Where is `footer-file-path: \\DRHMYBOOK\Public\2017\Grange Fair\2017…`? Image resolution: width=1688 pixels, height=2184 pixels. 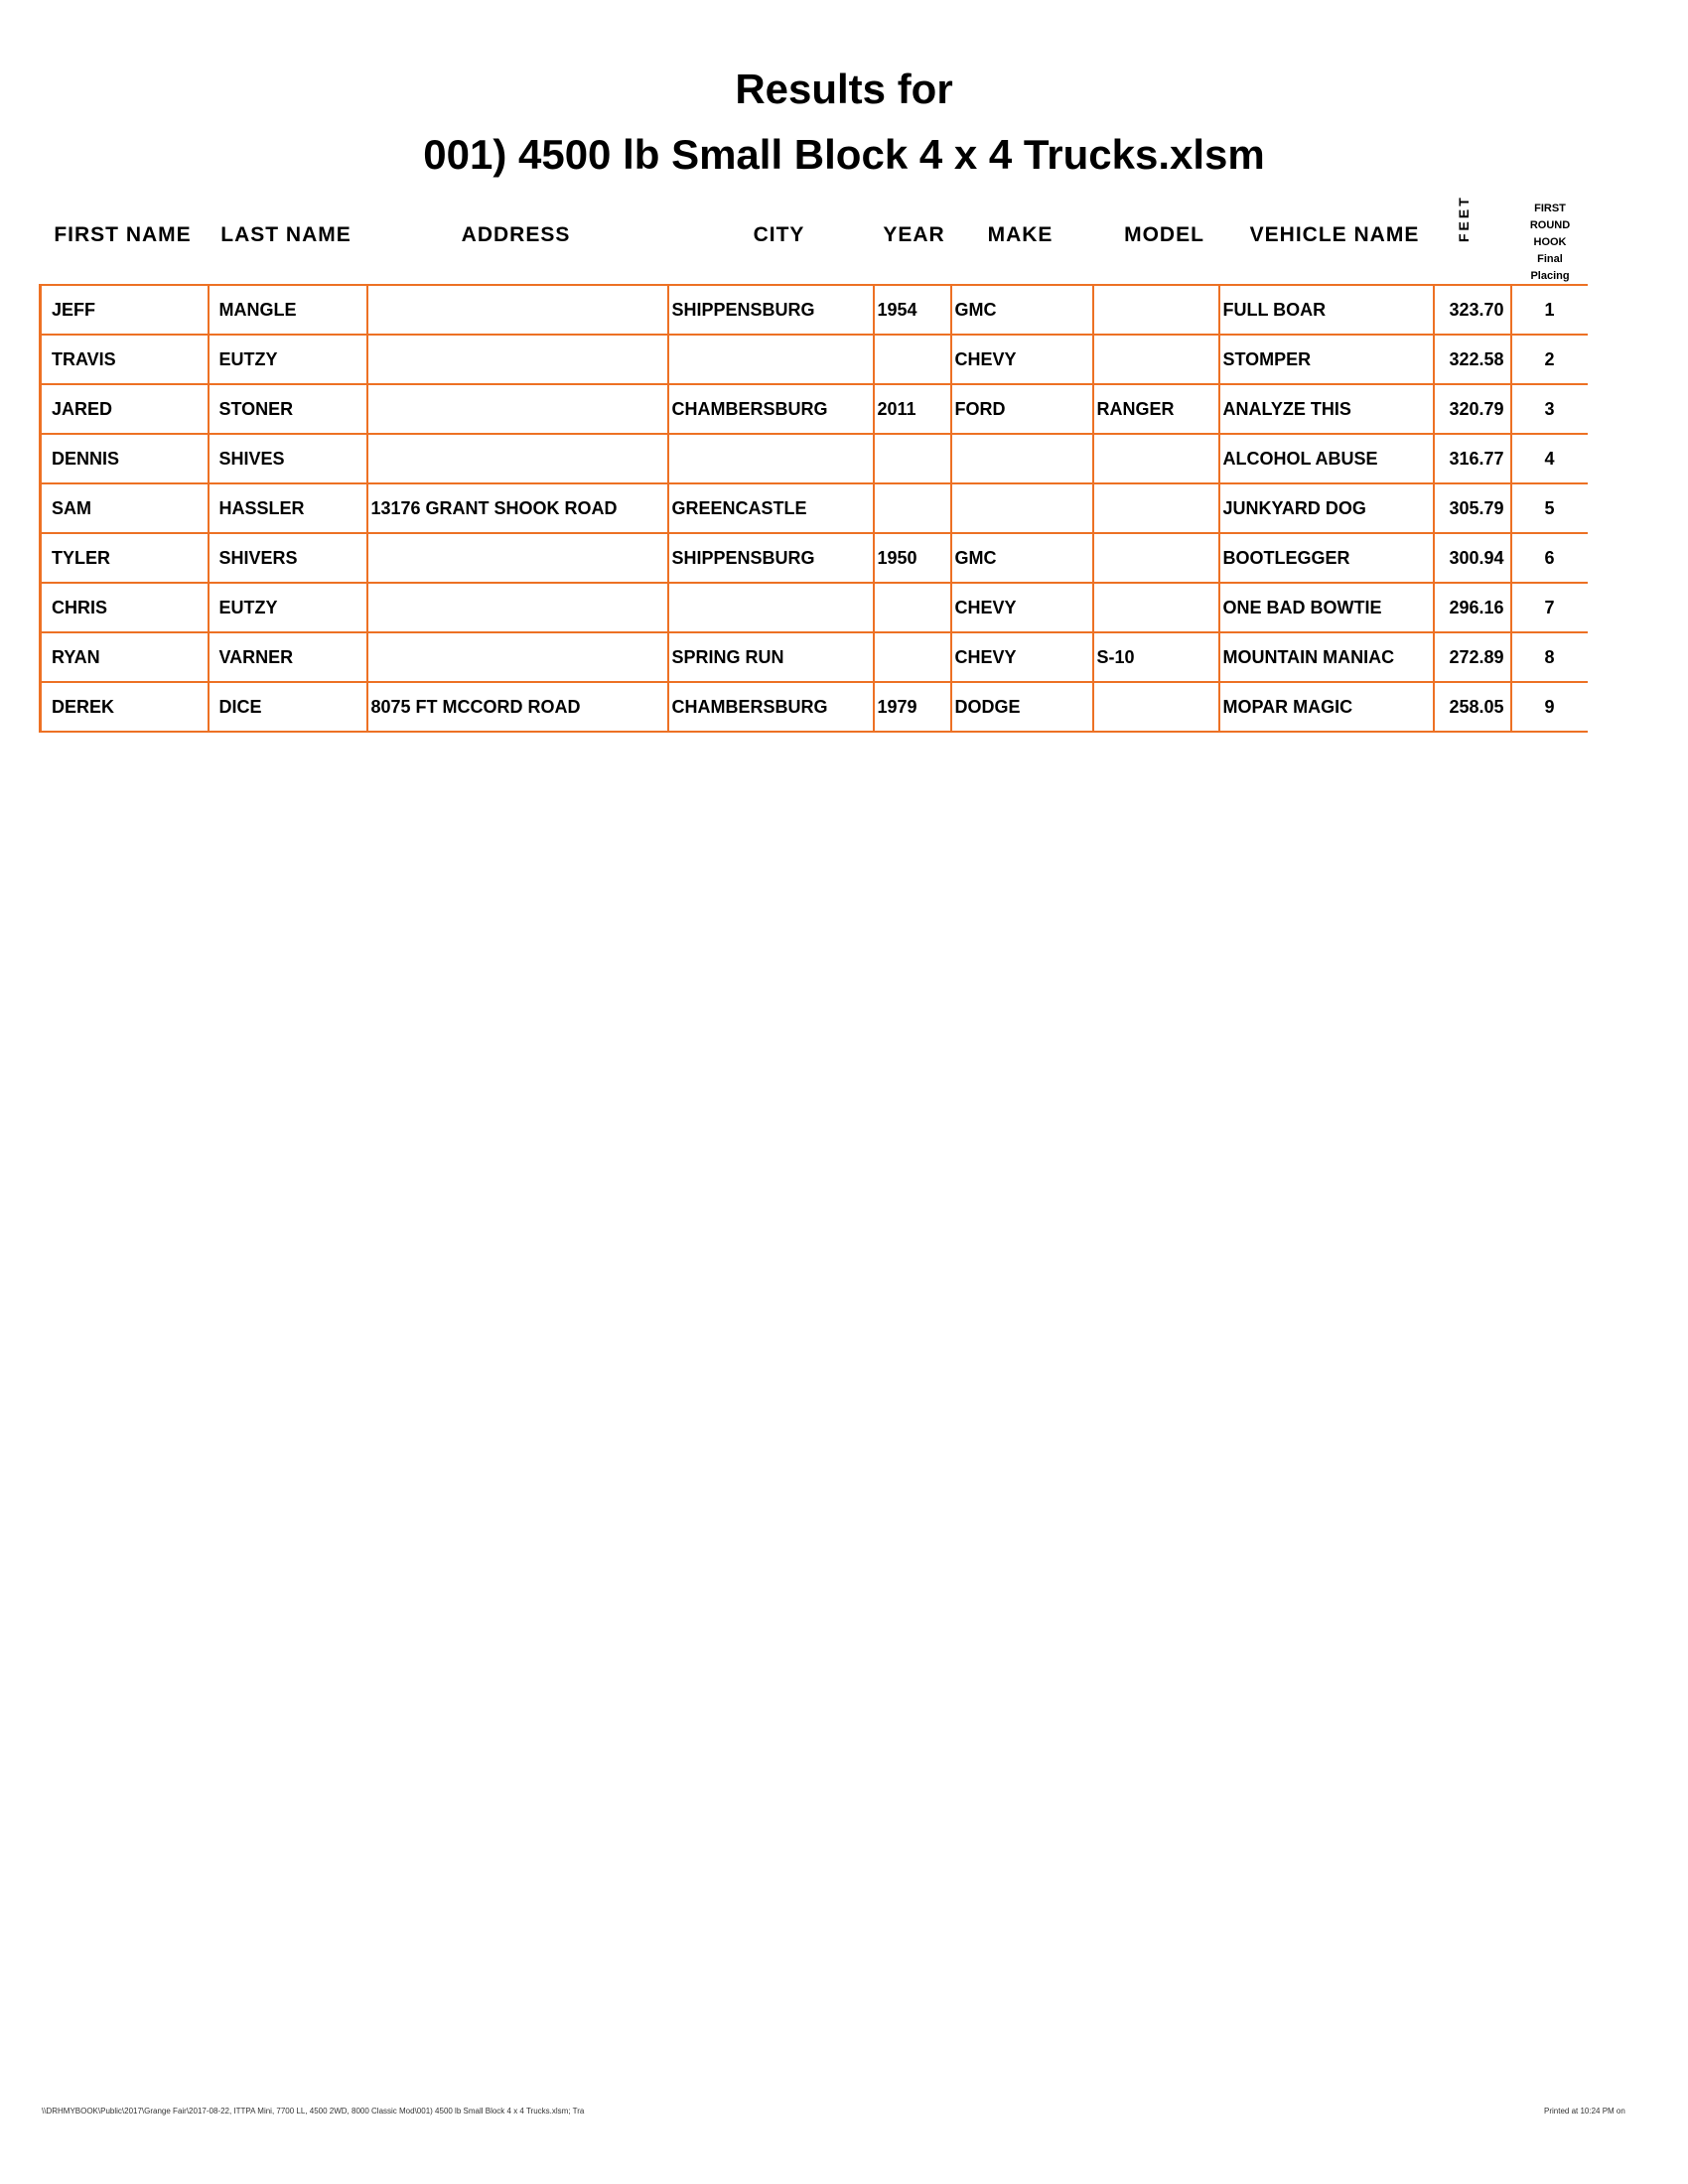 footer-file-path: \\DRHMYBOOK\Public\2017\Grange Fair\2017… is located at coordinates (313, 2111).